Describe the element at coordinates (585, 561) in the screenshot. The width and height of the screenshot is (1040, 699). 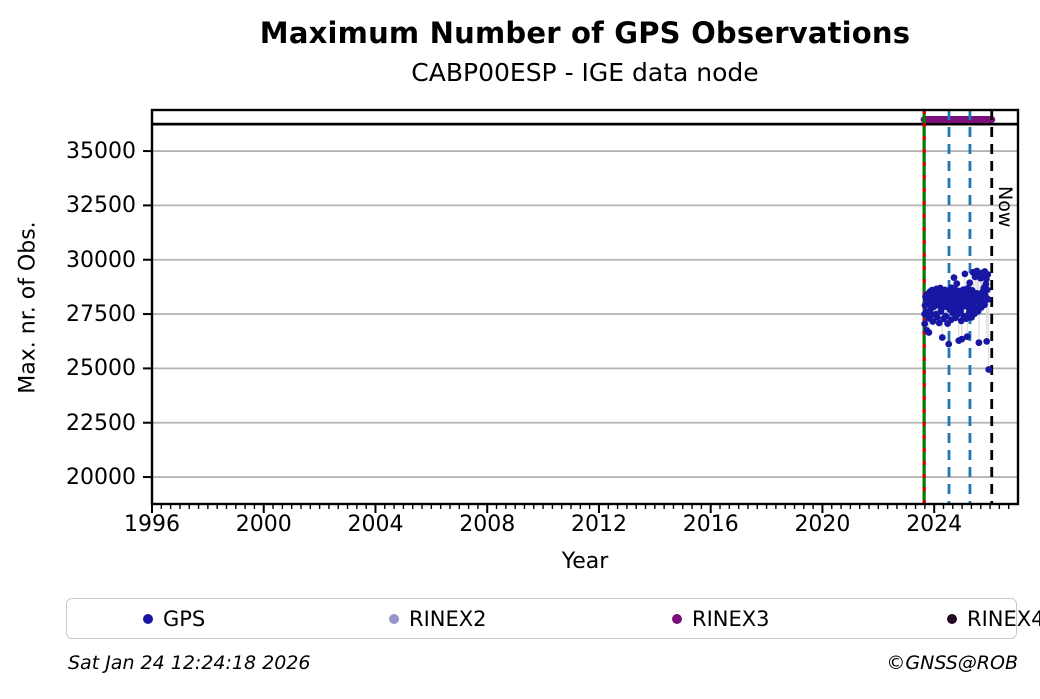
I see `x-axis-label: Year` at that location.